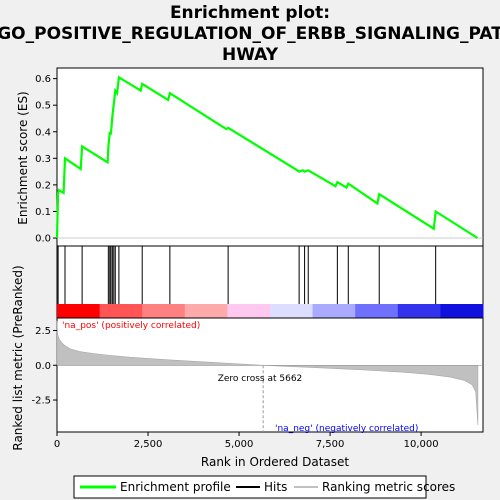  Describe the element at coordinates (43, 159) in the screenshot. I see `es-ytick-label: 0.3` at that location.